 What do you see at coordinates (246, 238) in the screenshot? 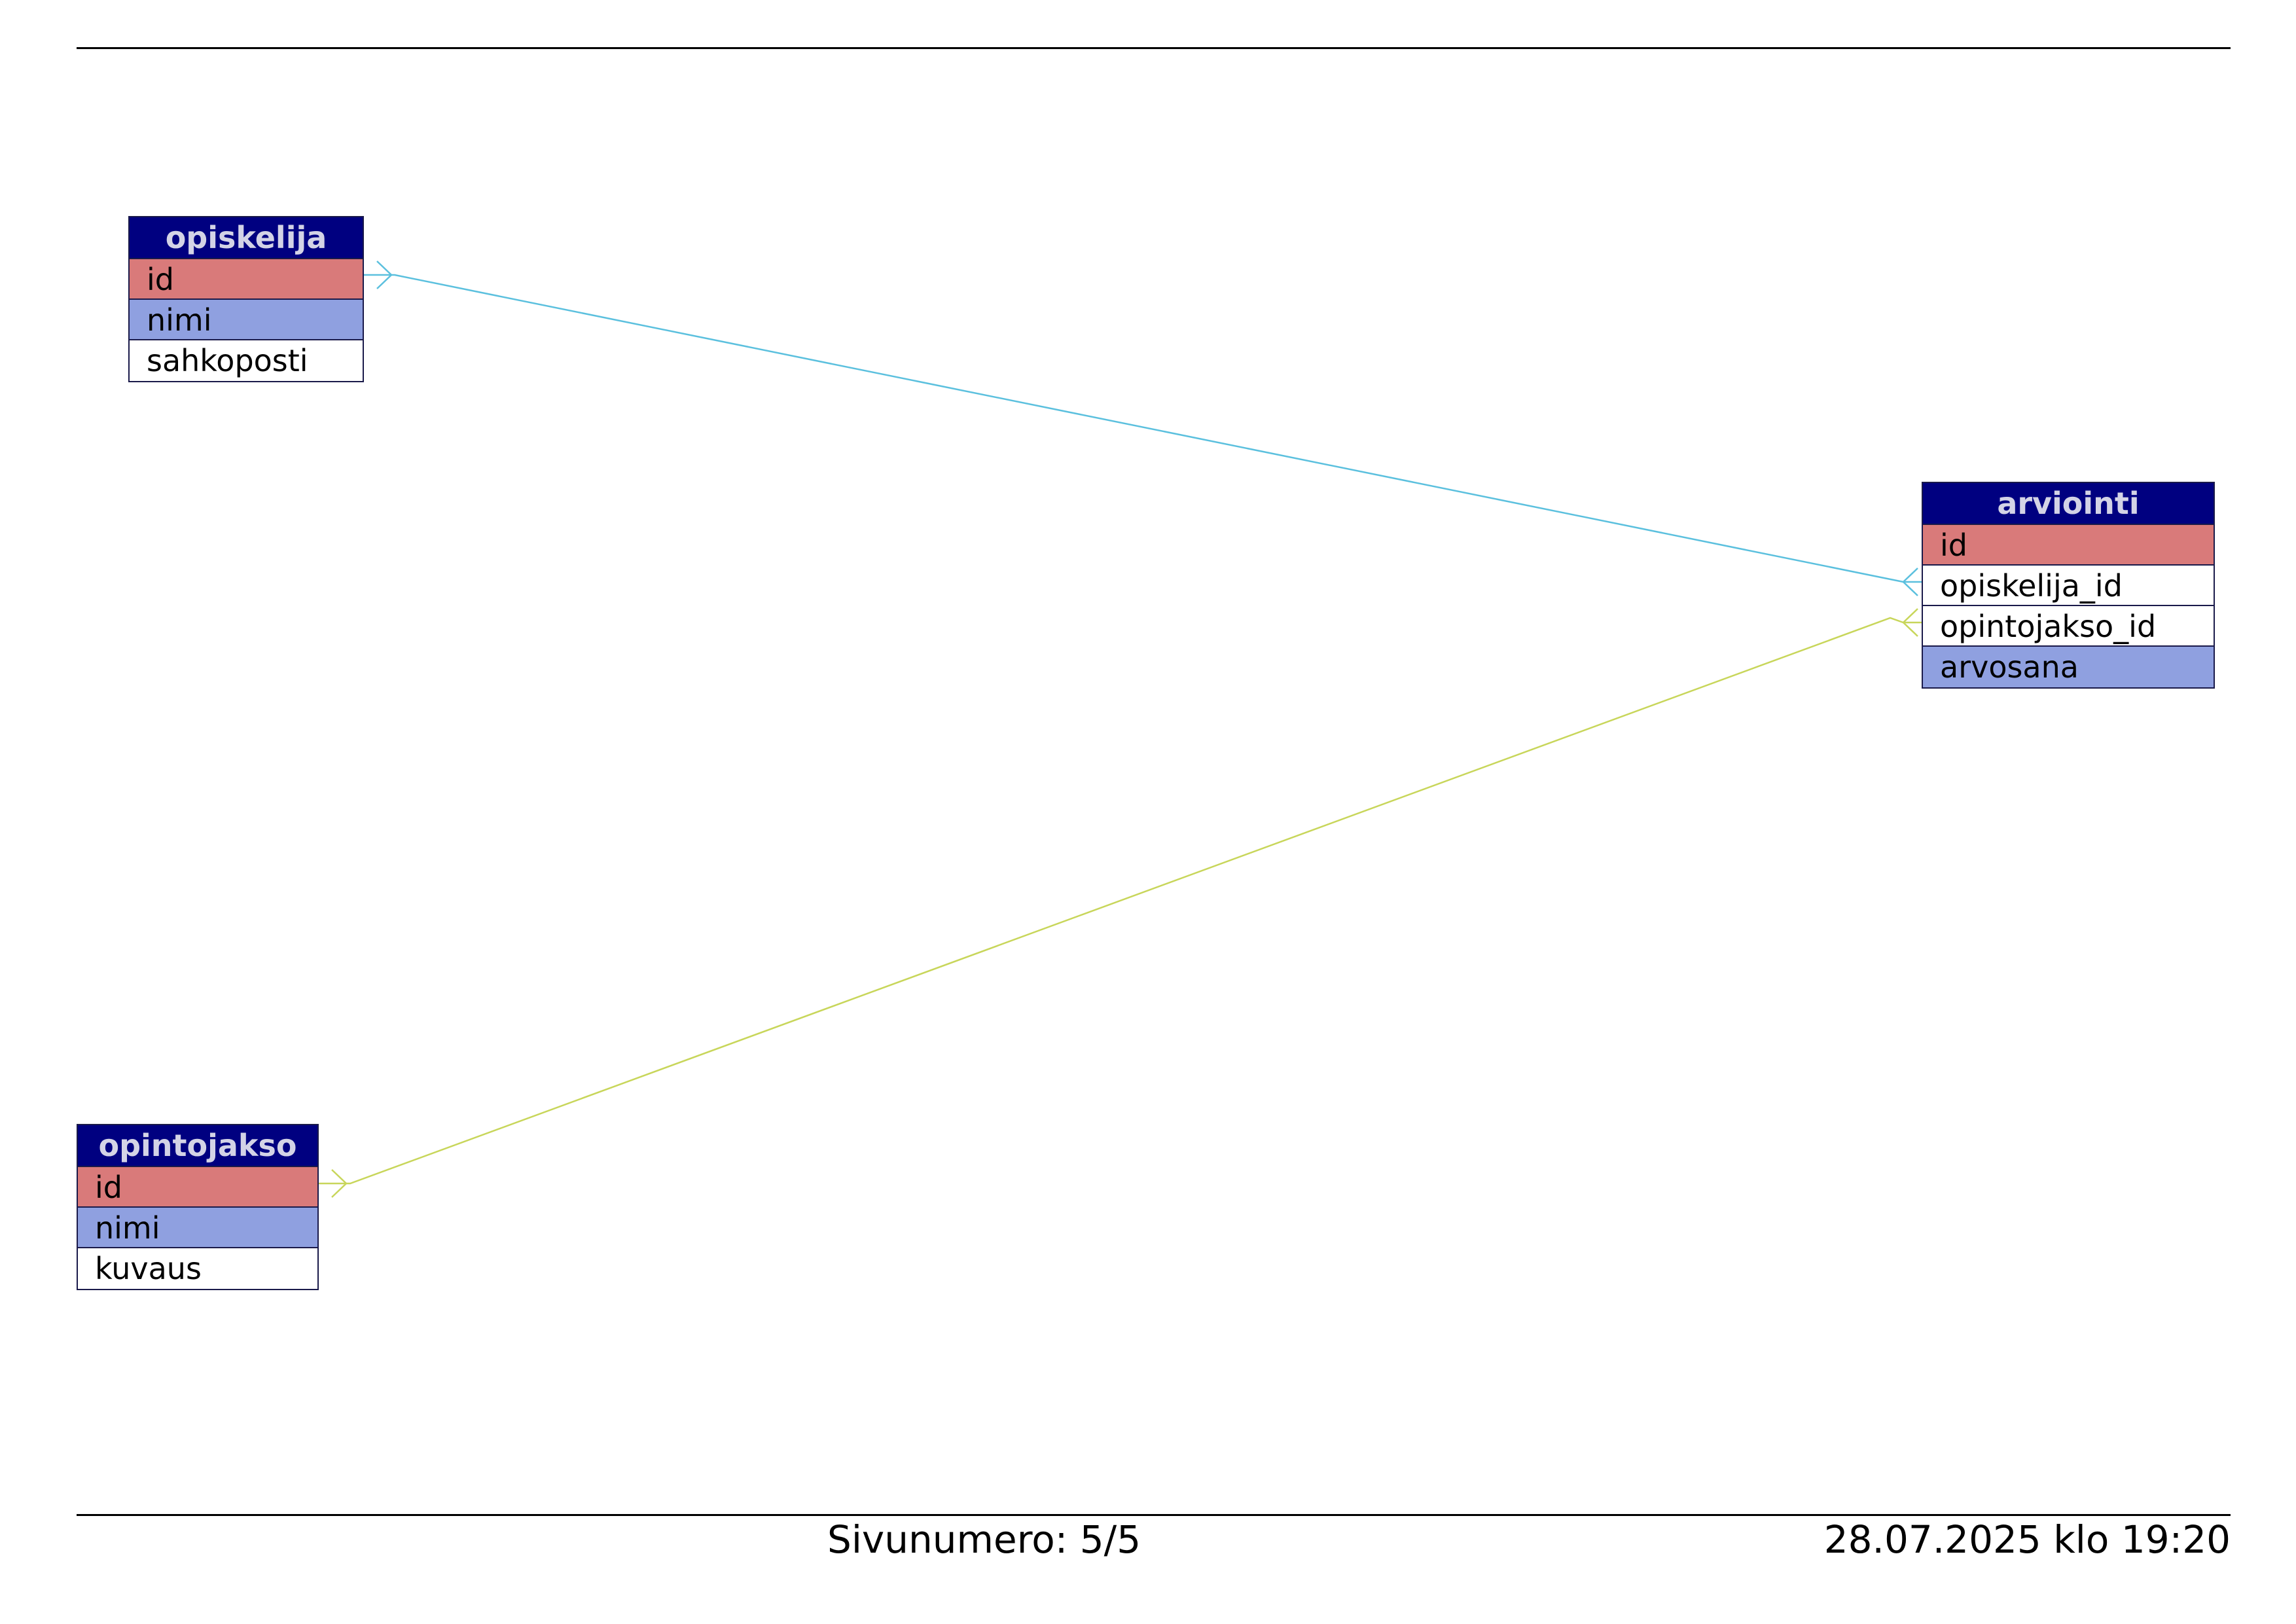
I see `entity-title: opiskelija` at bounding box center [246, 238].